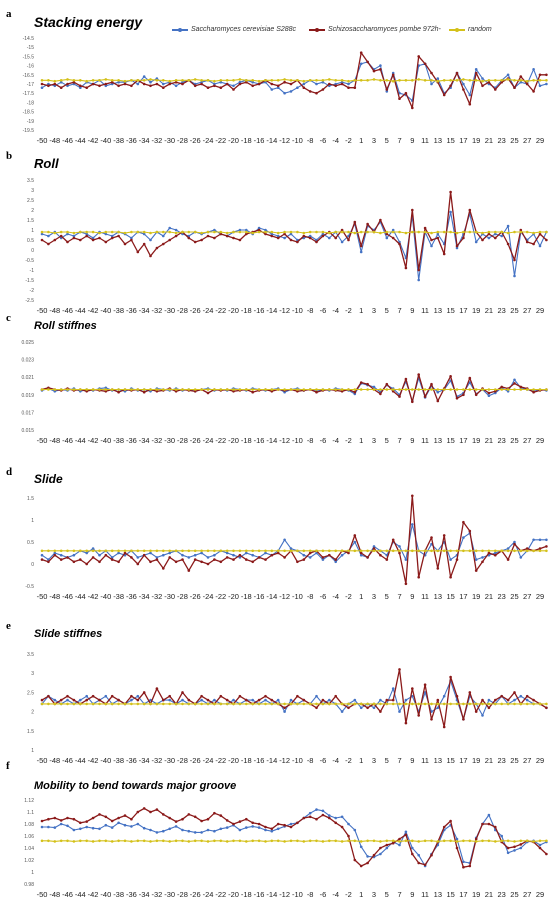 Image resolution: width=550 pixels, height=914 pixels. Describe the element at coordinates (246, 894) in the screenshot. I see `x-tick-label: -18` at that location.